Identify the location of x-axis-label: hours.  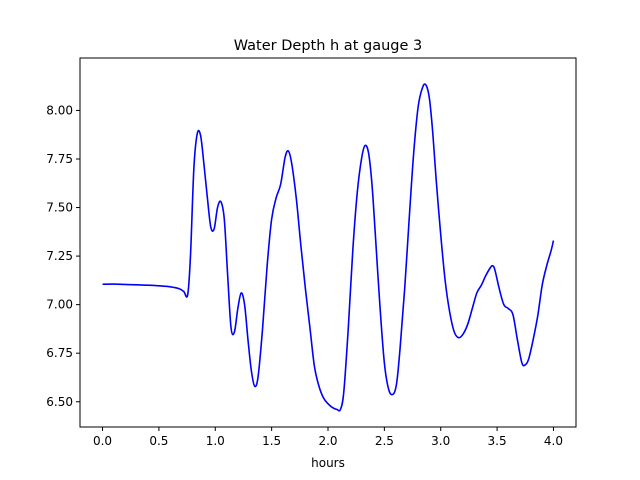
(328, 463).